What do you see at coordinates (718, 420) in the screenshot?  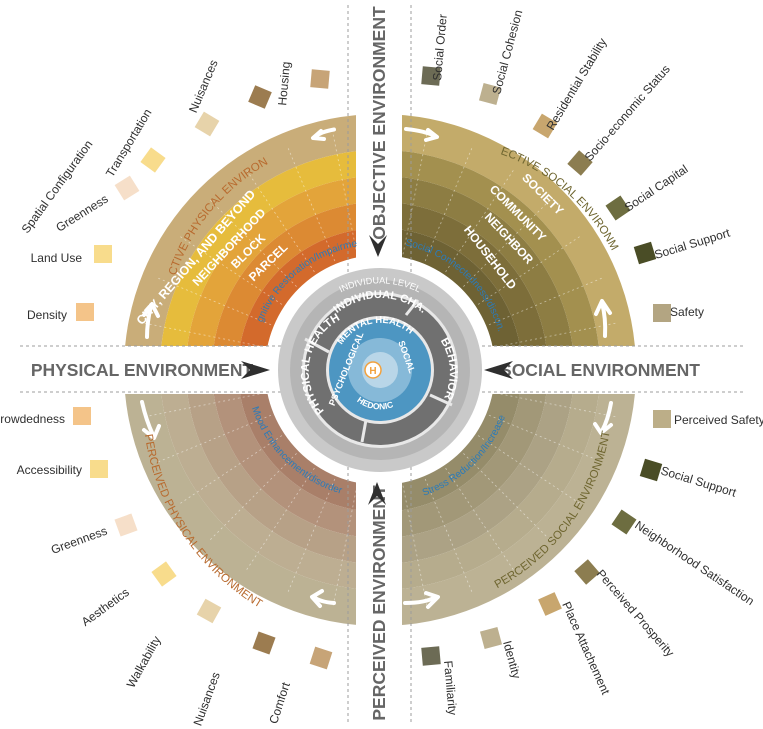 I see `factor-label: Perceived Safety` at bounding box center [718, 420].